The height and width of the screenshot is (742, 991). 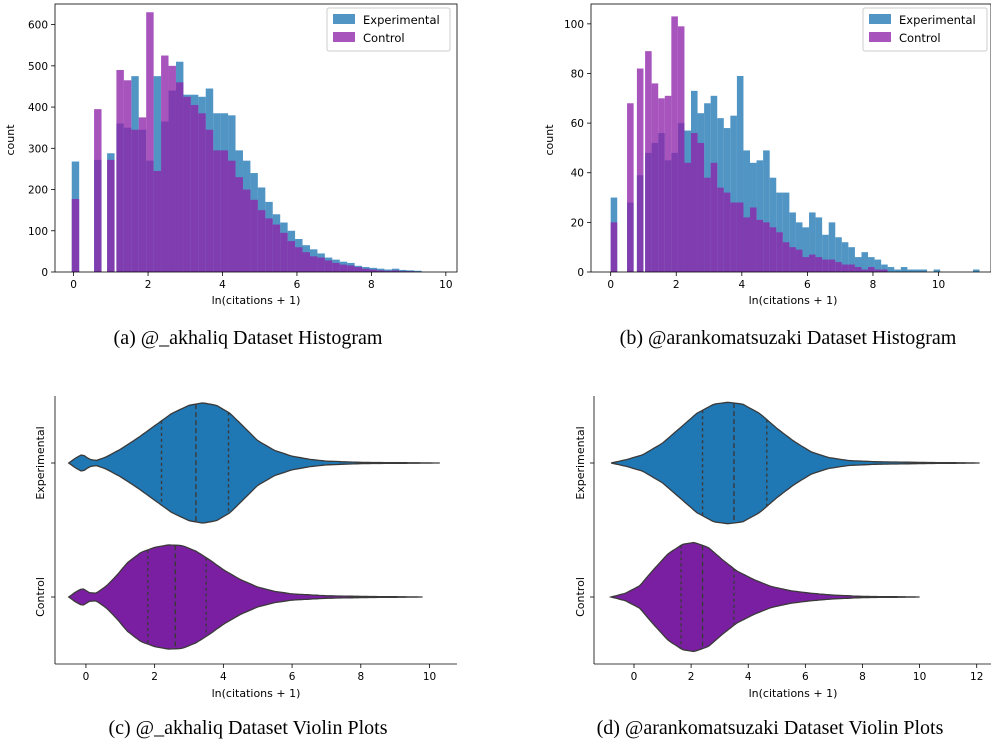 I want to click on y-tick-label: 200, so click(x=38, y=191).